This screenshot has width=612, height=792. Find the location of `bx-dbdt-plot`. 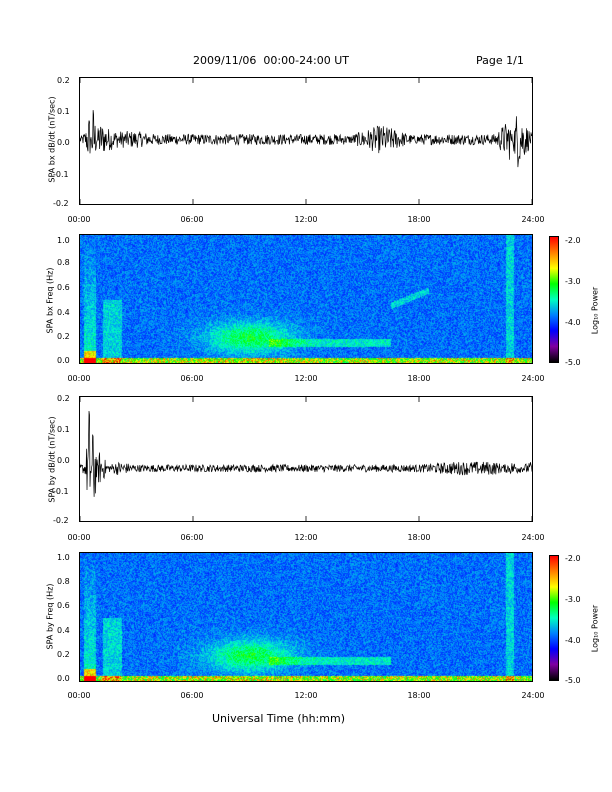

bx-dbdt-plot is located at coordinates (306, 141).